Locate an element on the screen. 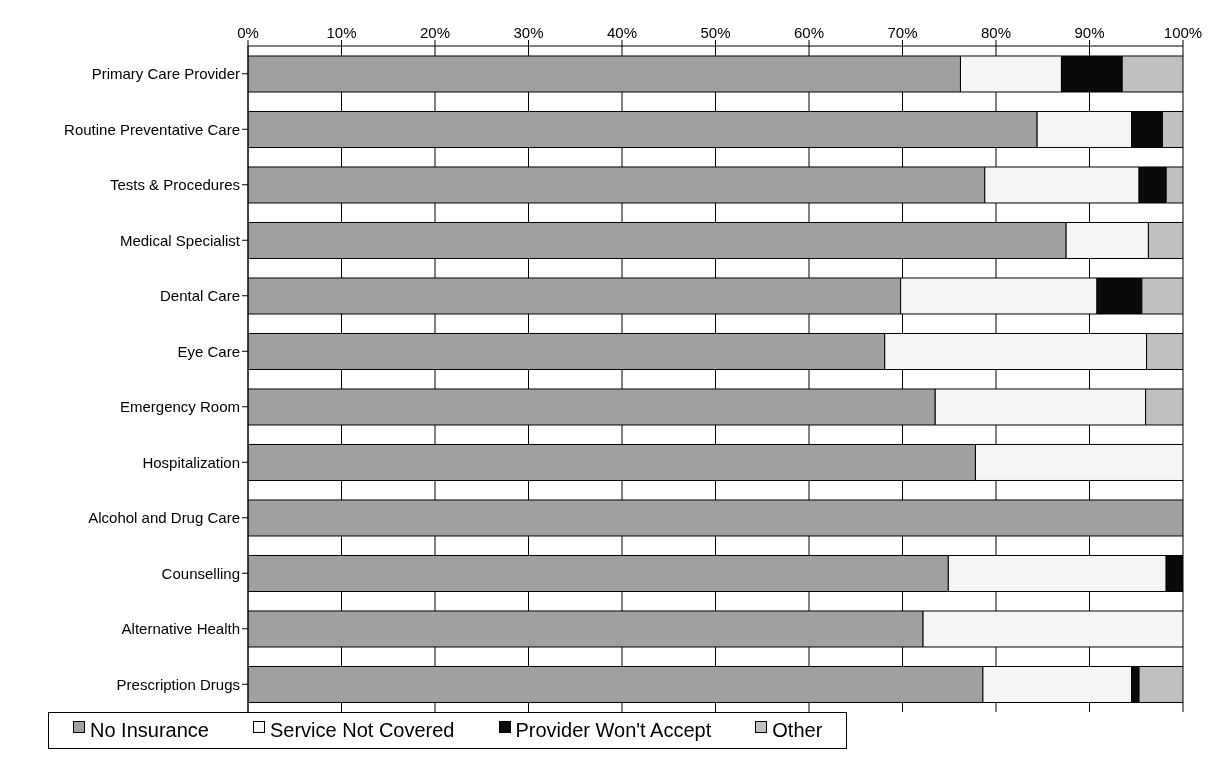  y-tick-label: Emergency Room is located at coordinates (179, 407).